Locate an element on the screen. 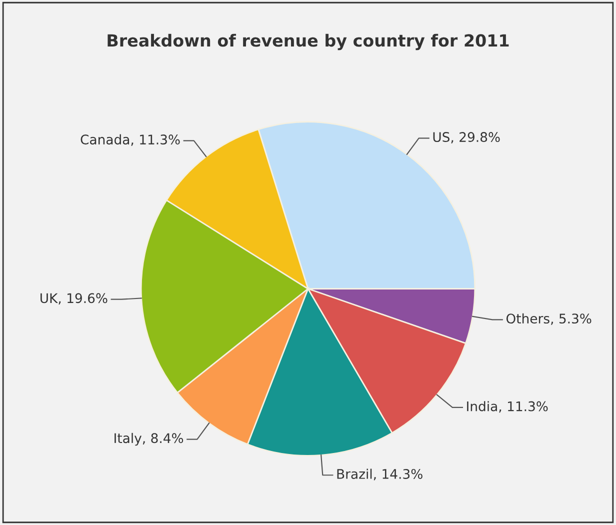 The height and width of the screenshot is (525, 616). slice-label: Canada, 11.3% is located at coordinates (130, 140).